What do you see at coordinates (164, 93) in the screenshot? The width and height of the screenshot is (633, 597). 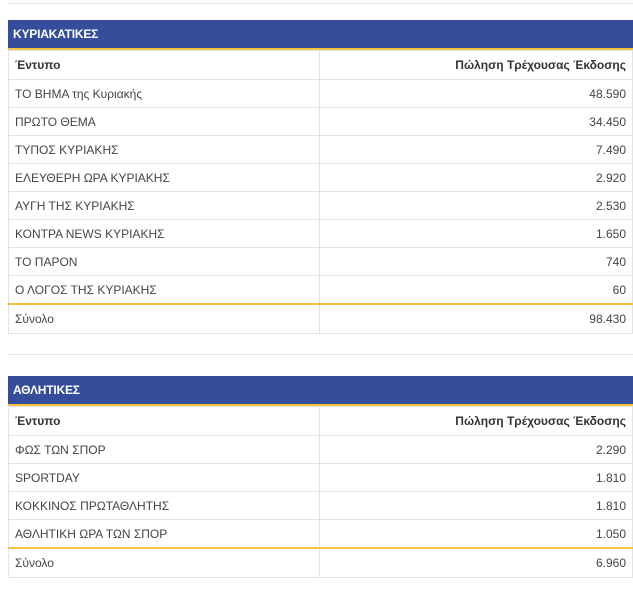 I see `publication-name: ΤΟ ΒΗΜΑ της Κυριακής` at bounding box center [164, 93].